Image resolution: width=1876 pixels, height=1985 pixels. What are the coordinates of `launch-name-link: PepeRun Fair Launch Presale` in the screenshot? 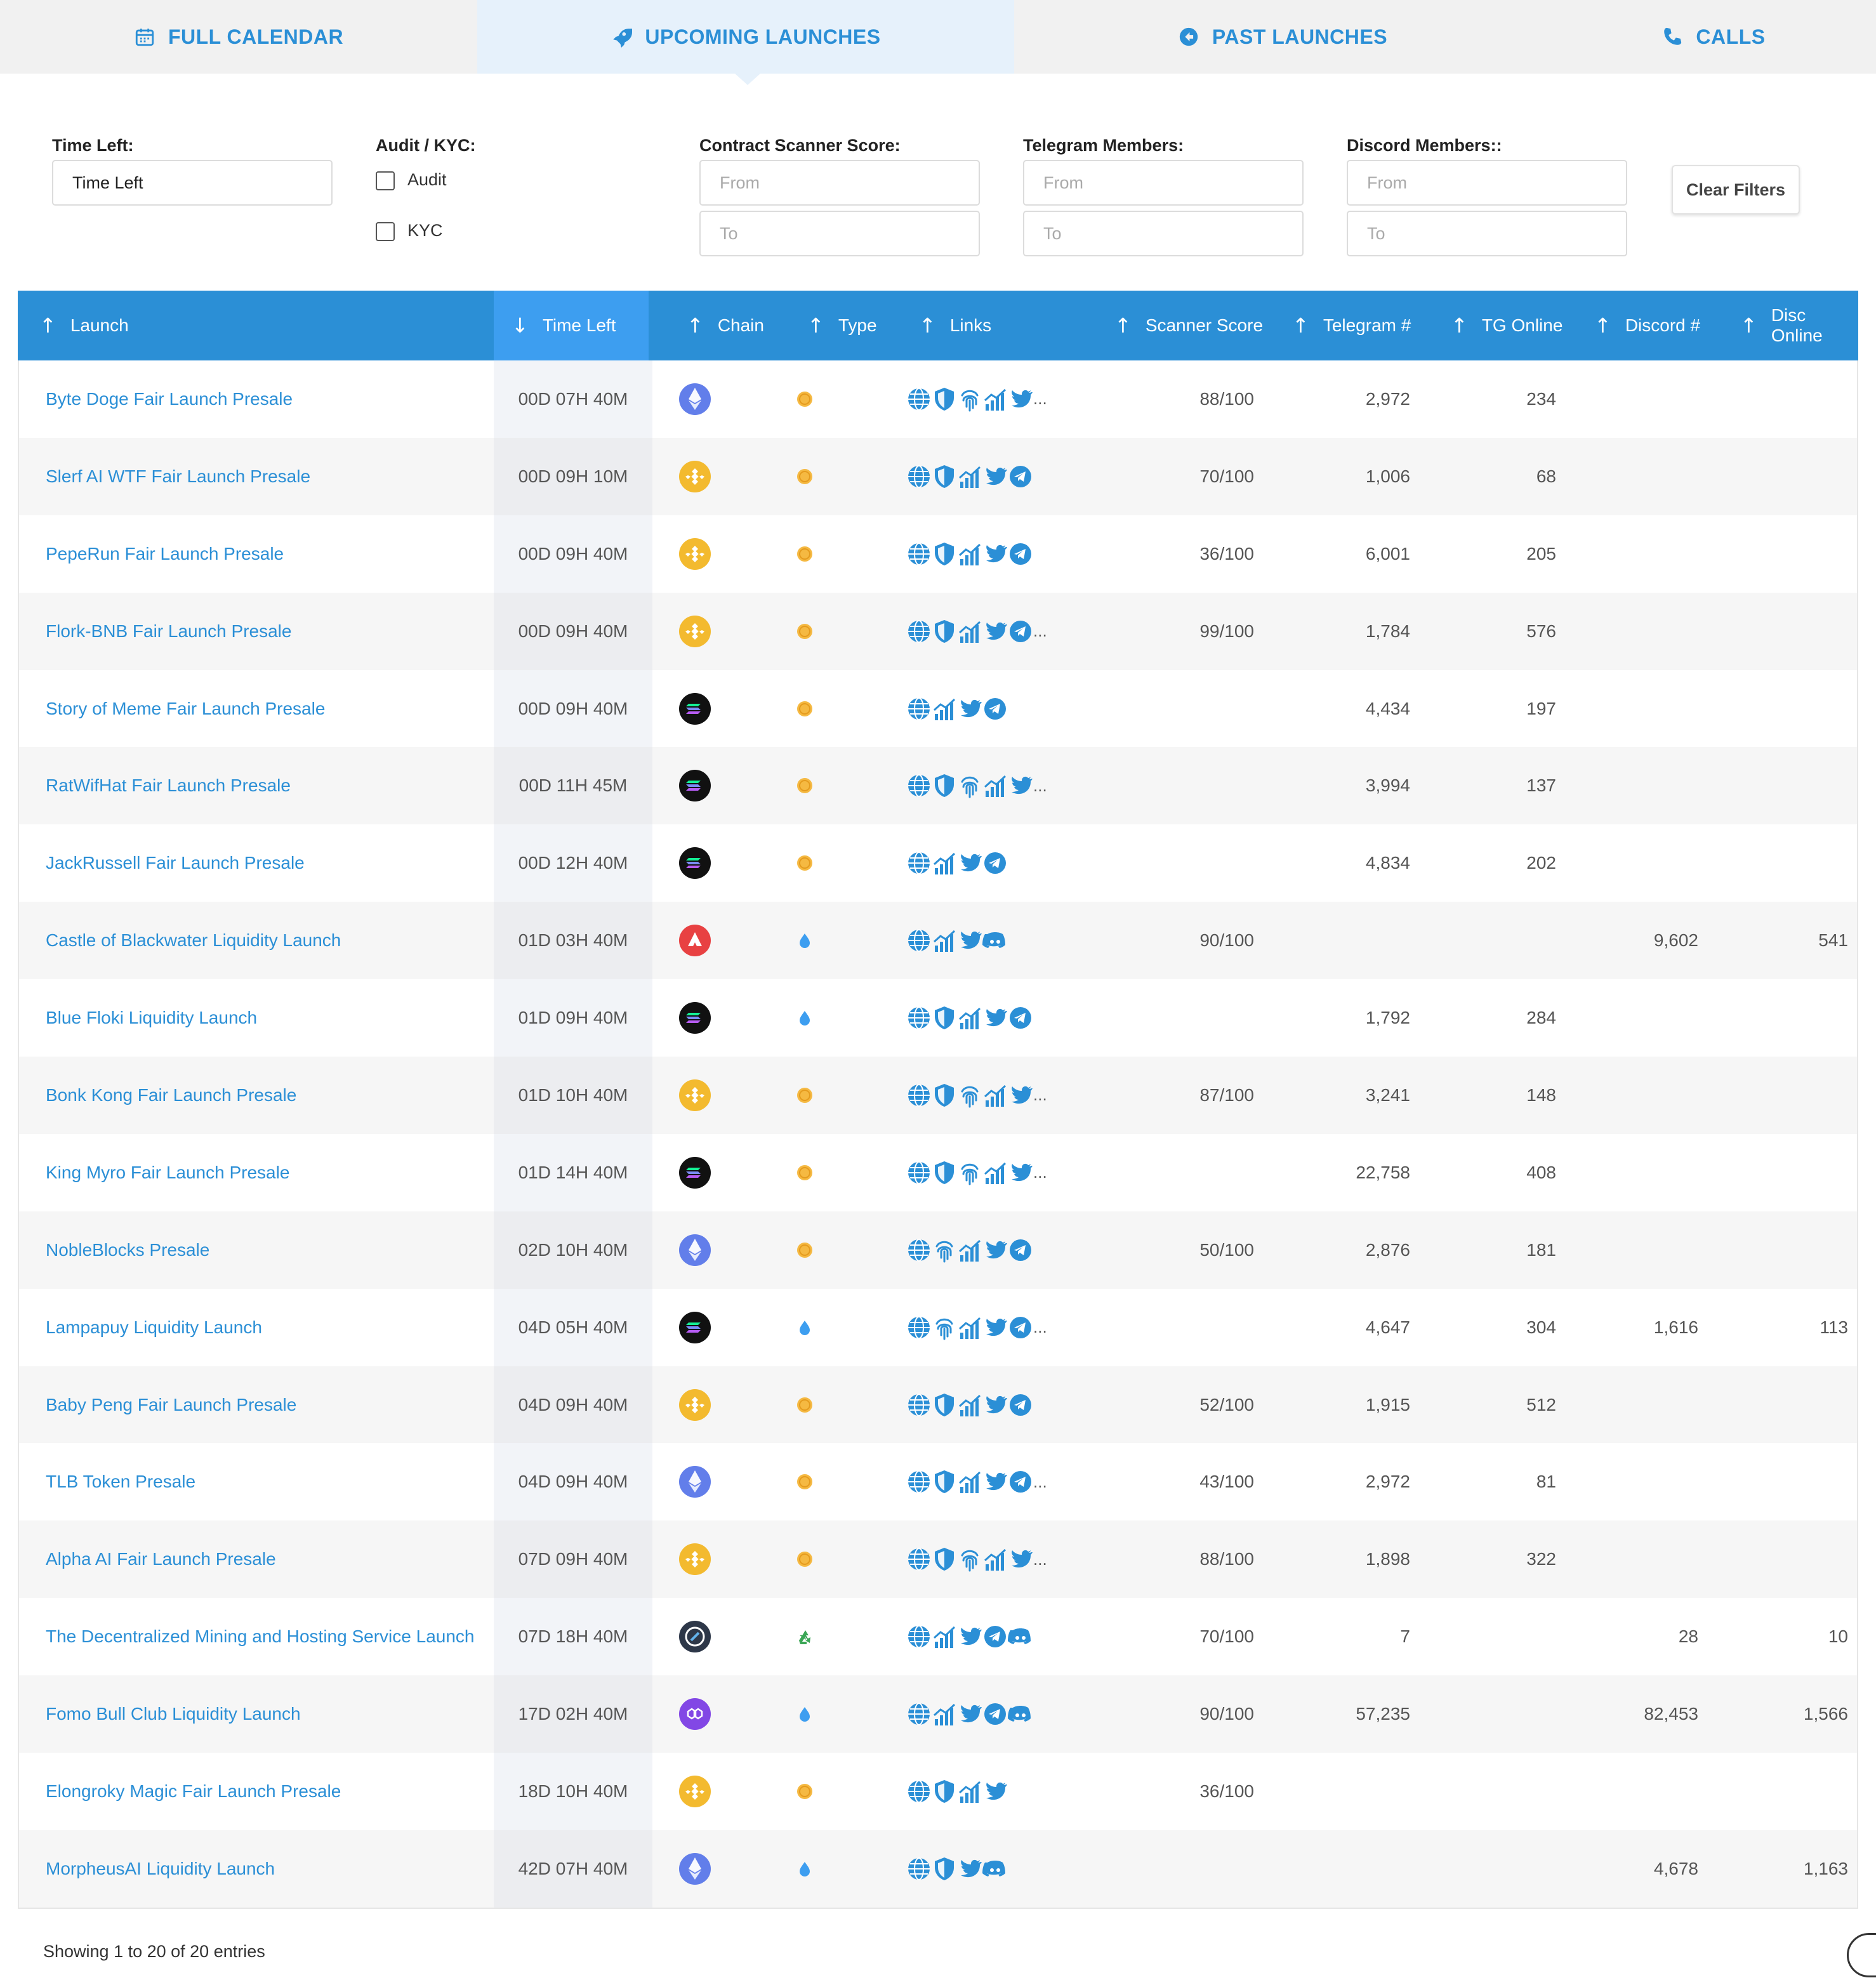 It's located at (165, 553).